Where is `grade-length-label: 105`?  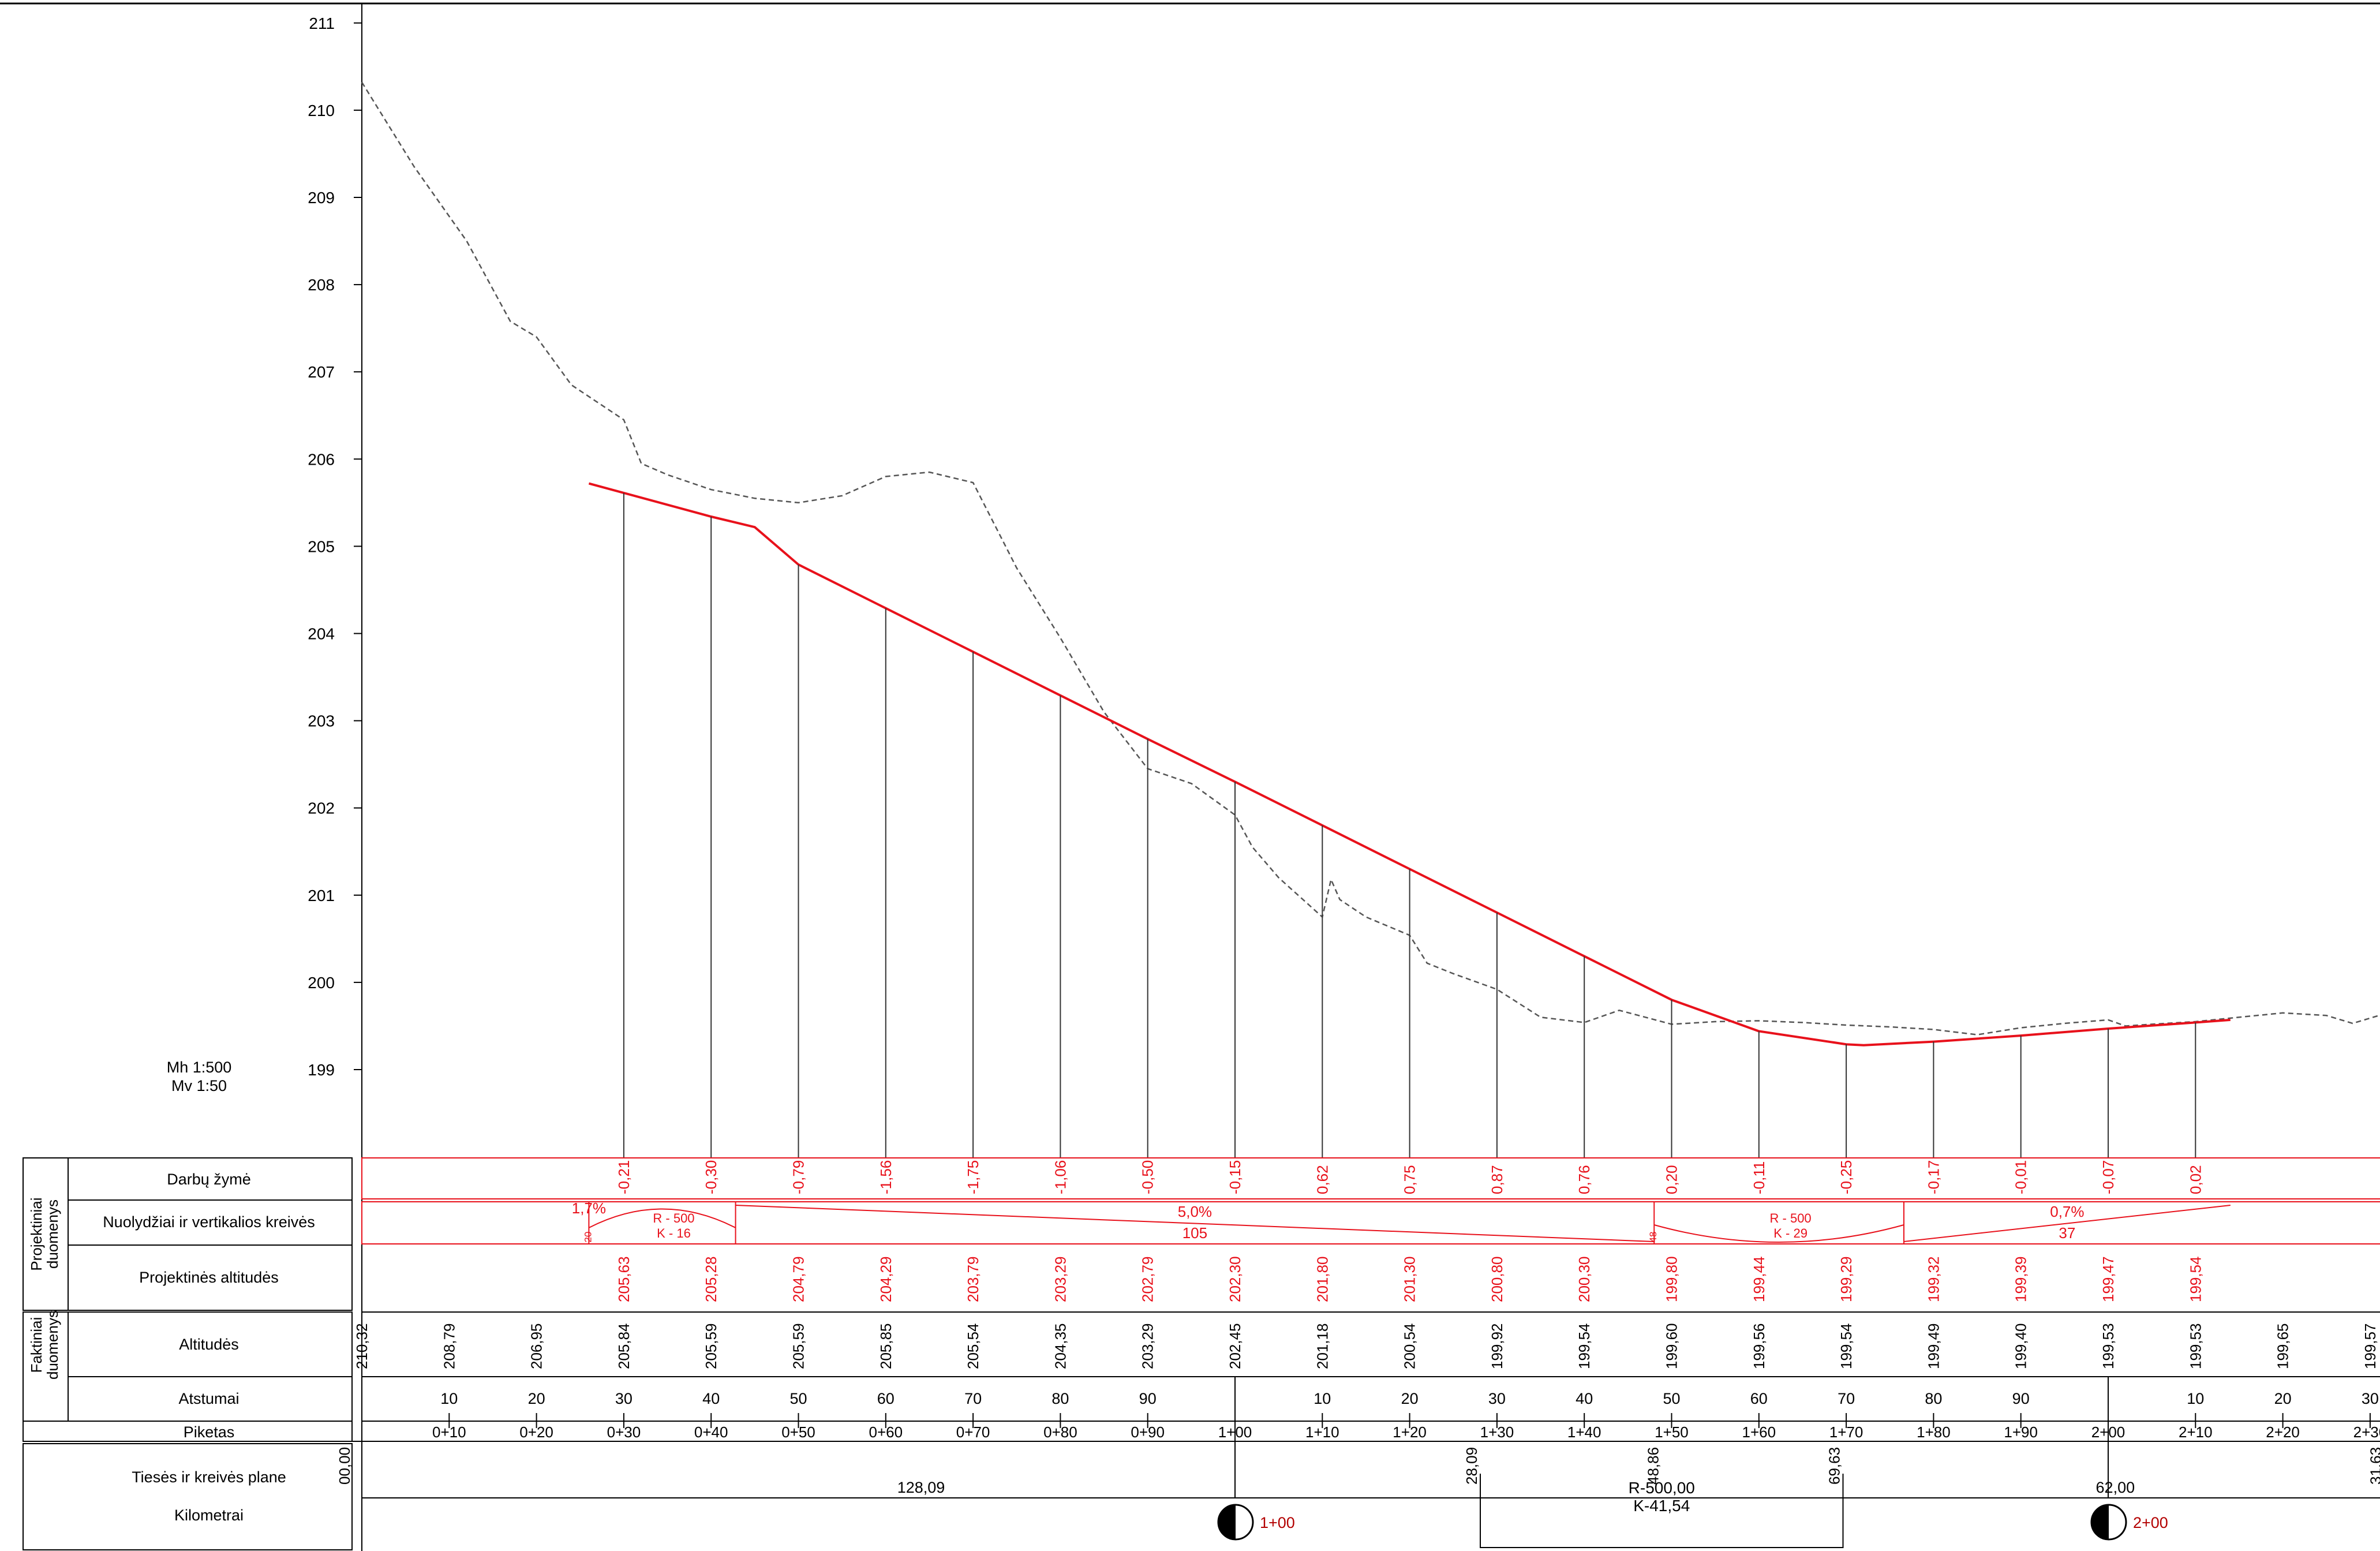
grade-length-label: 105 is located at coordinates (1194, 1233).